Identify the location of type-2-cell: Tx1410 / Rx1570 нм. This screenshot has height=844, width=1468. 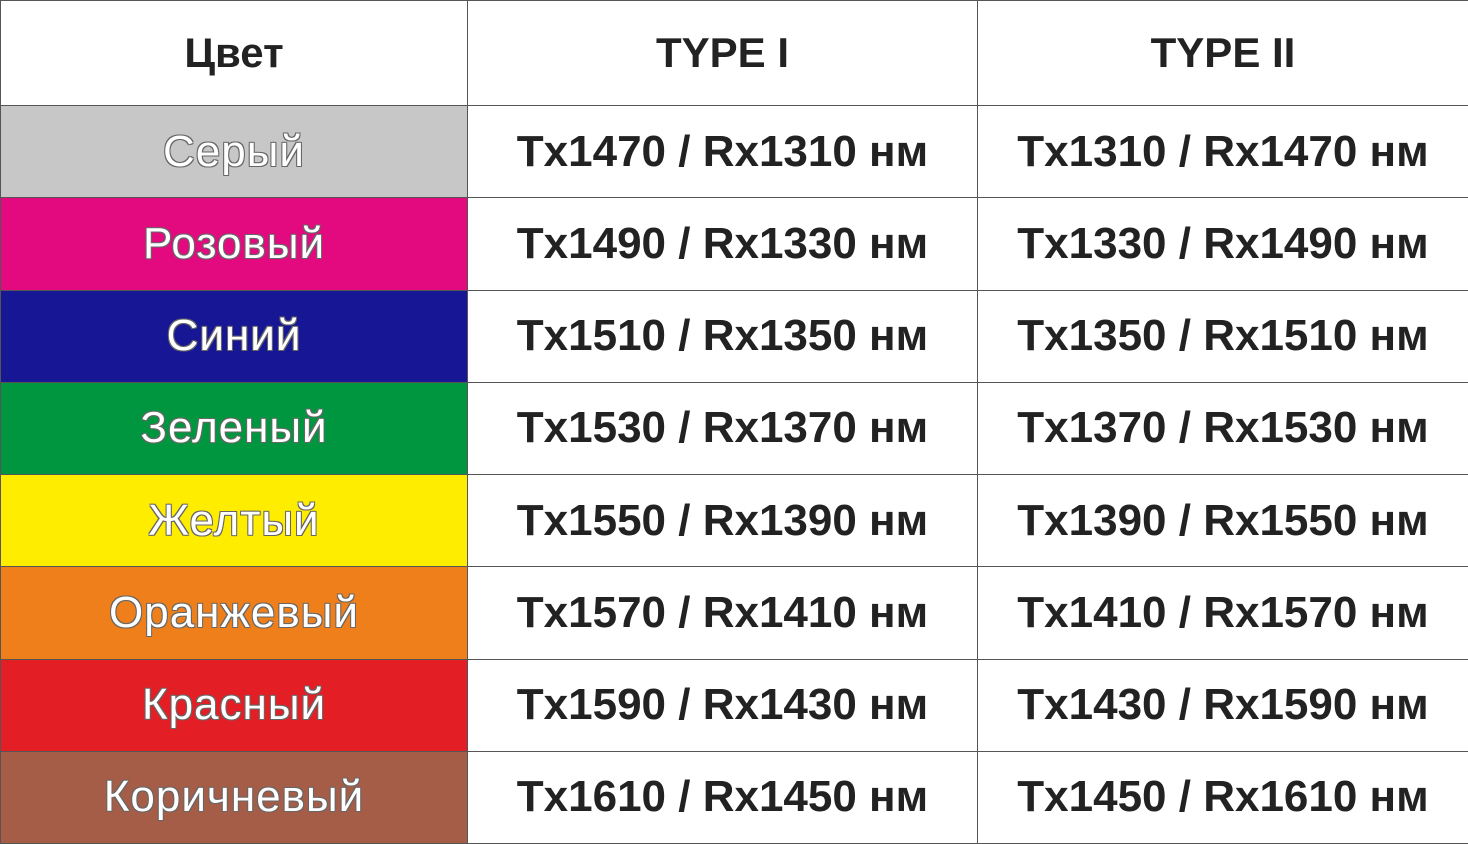
(1222, 613).